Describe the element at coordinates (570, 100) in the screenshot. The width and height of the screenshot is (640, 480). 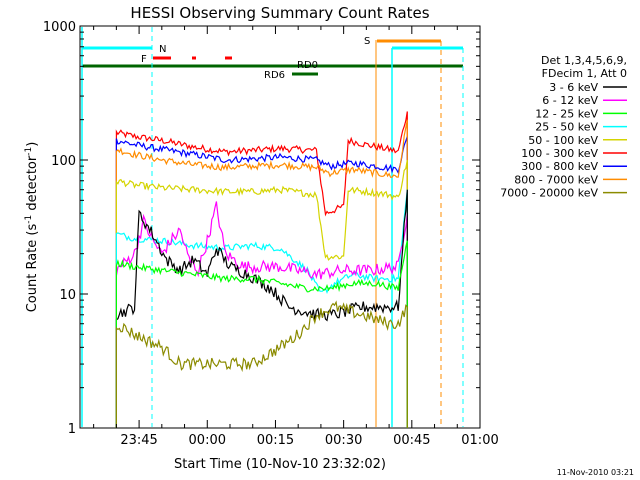
I see `legend-entry-label: 6 - 12 keV` at that location.